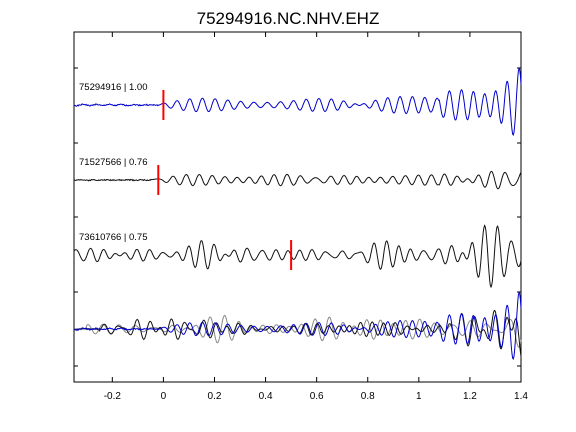  I want to click on x-tick-label: 0.8, so click(368, 396).